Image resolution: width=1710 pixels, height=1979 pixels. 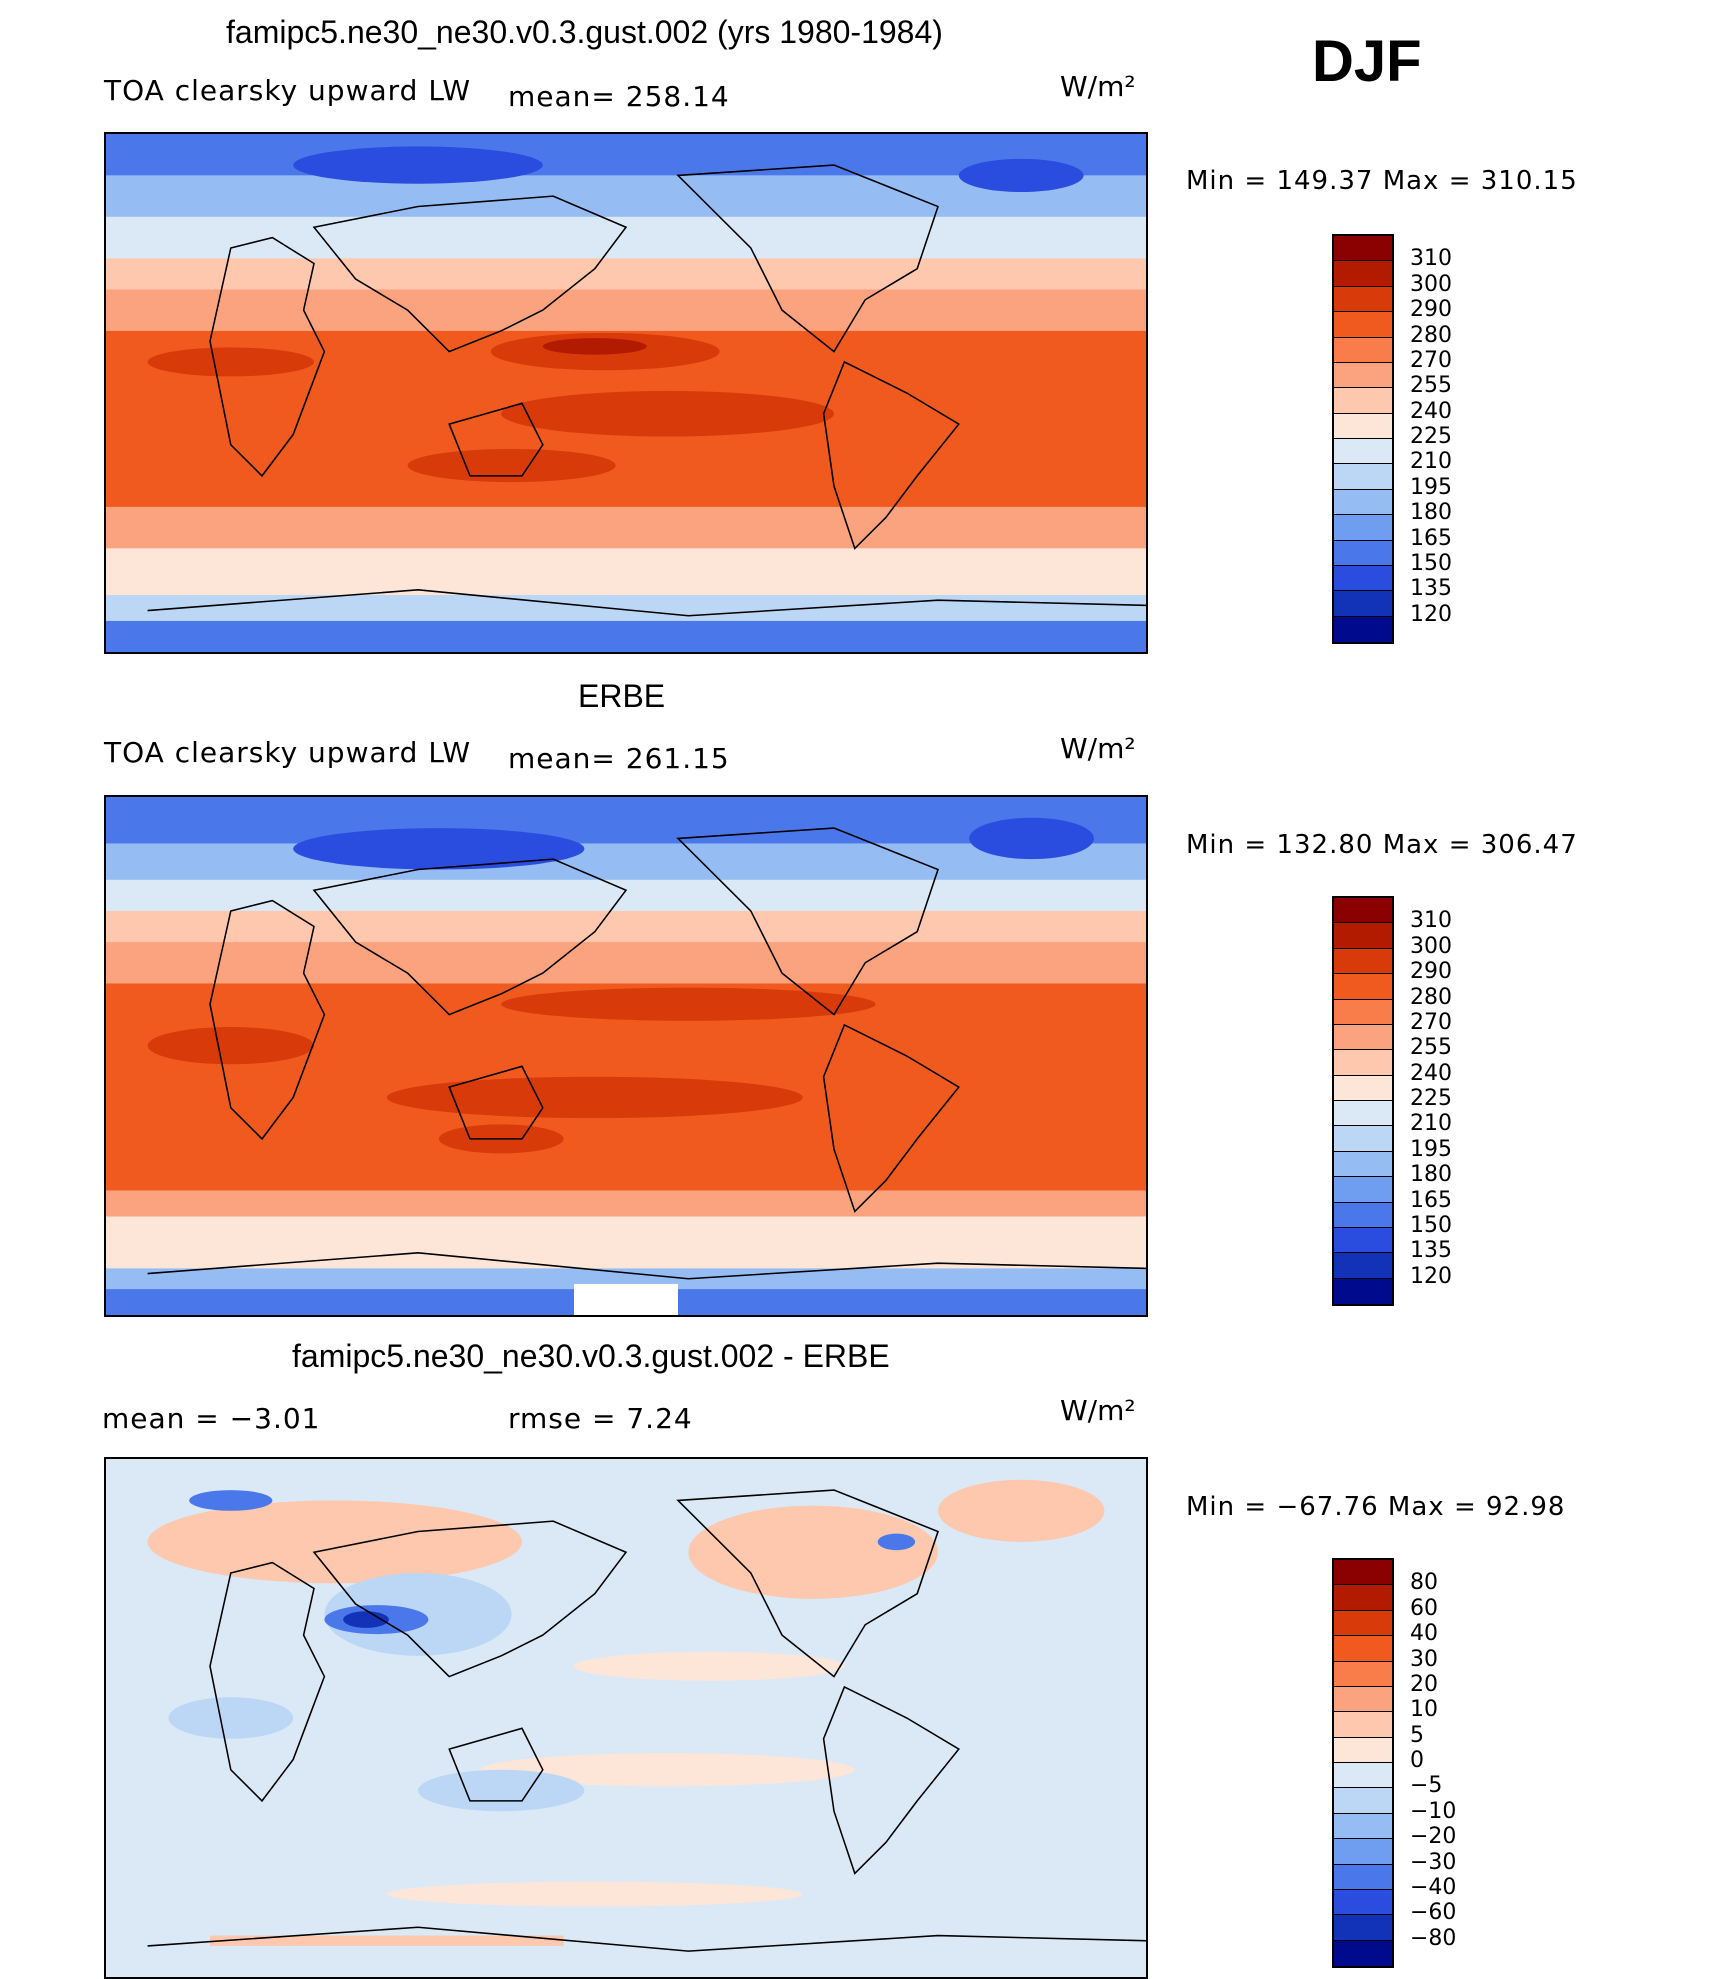 I want to click on colorbar-tick-label: −10, so click(x=1433, y=1811).